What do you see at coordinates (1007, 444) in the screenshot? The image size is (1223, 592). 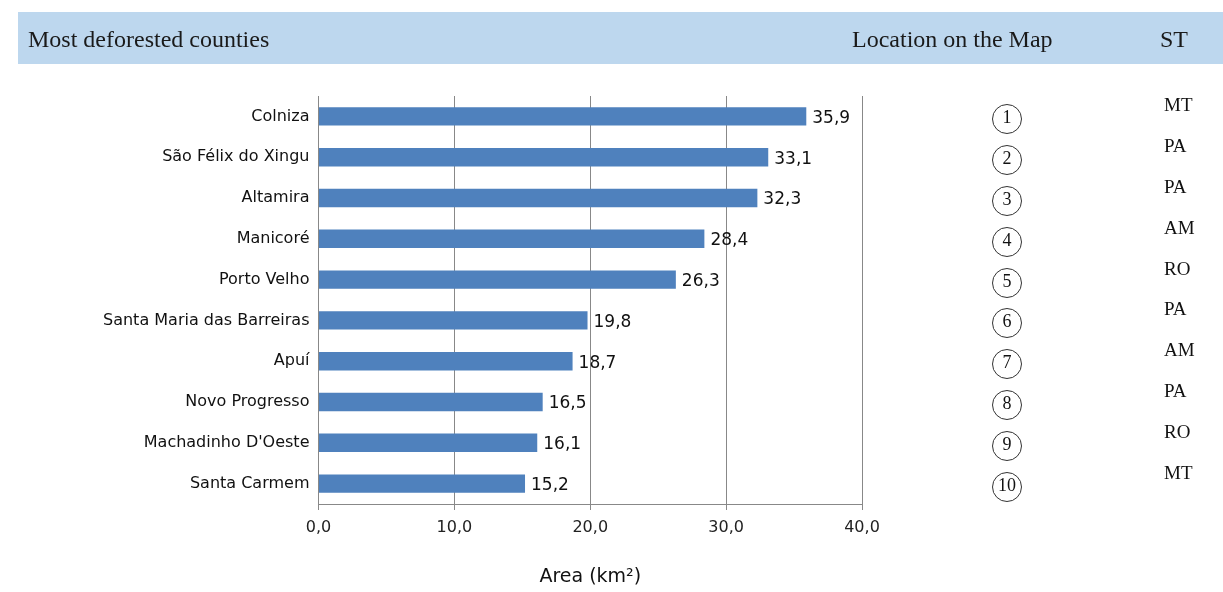 I see `text: 9` at bounding box center [1007, 444].